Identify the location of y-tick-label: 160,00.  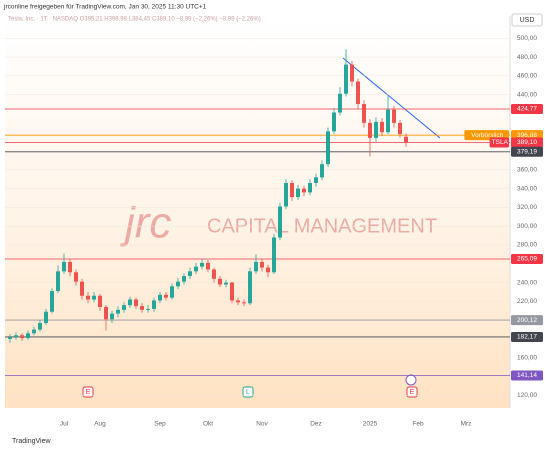
(527, 357).